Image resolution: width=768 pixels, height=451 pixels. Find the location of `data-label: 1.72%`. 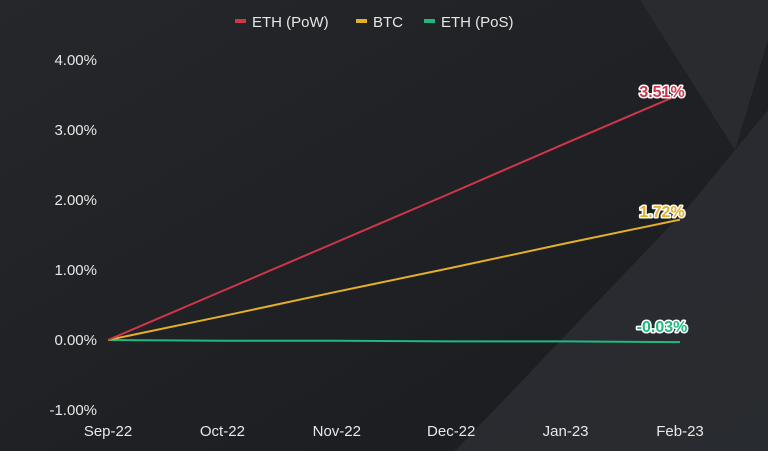

data-label: 1.72% is located at coordinates (661, 212).